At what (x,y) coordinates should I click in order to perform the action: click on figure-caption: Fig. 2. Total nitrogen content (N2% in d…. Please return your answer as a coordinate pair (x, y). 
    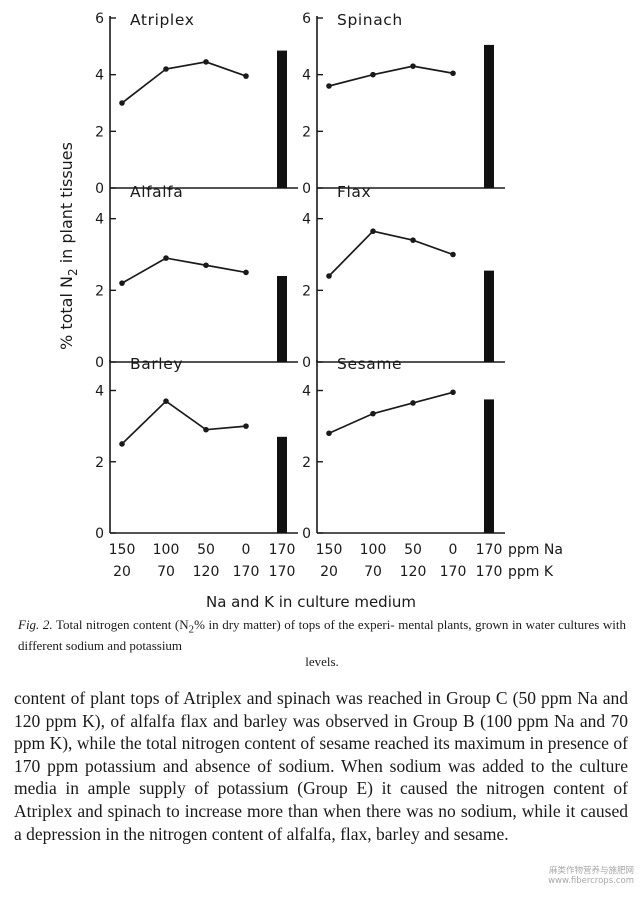
    Looking at the image, I should click on (322, 643).